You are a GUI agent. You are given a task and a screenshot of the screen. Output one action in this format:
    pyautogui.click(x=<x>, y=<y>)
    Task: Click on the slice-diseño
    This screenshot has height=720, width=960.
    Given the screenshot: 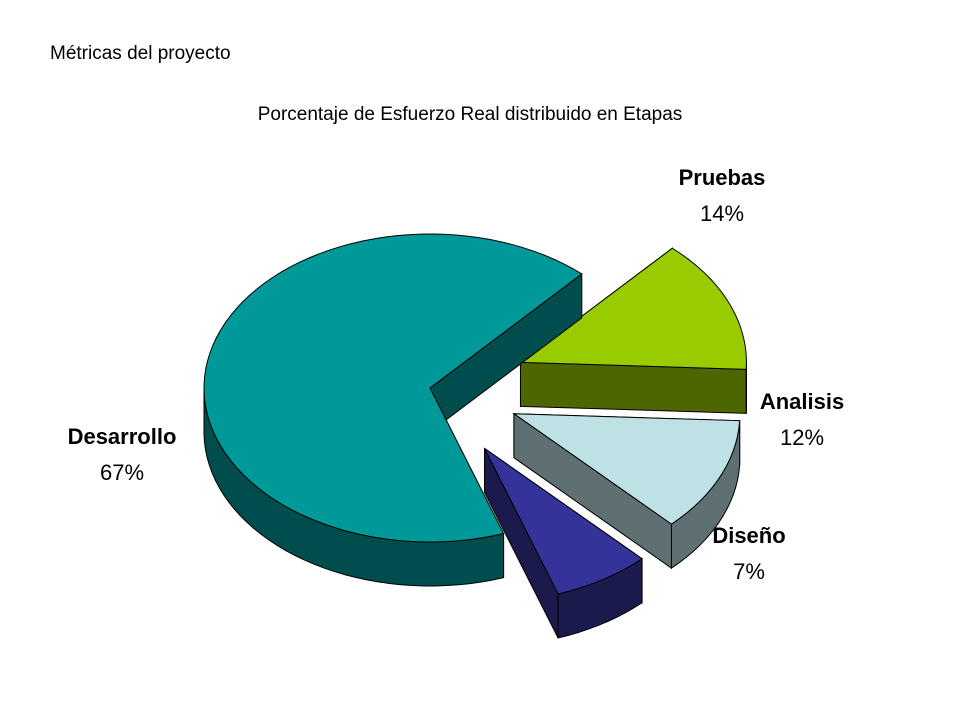 What is the action you would take?
    pyautogui.click(x=563, y=543)
    